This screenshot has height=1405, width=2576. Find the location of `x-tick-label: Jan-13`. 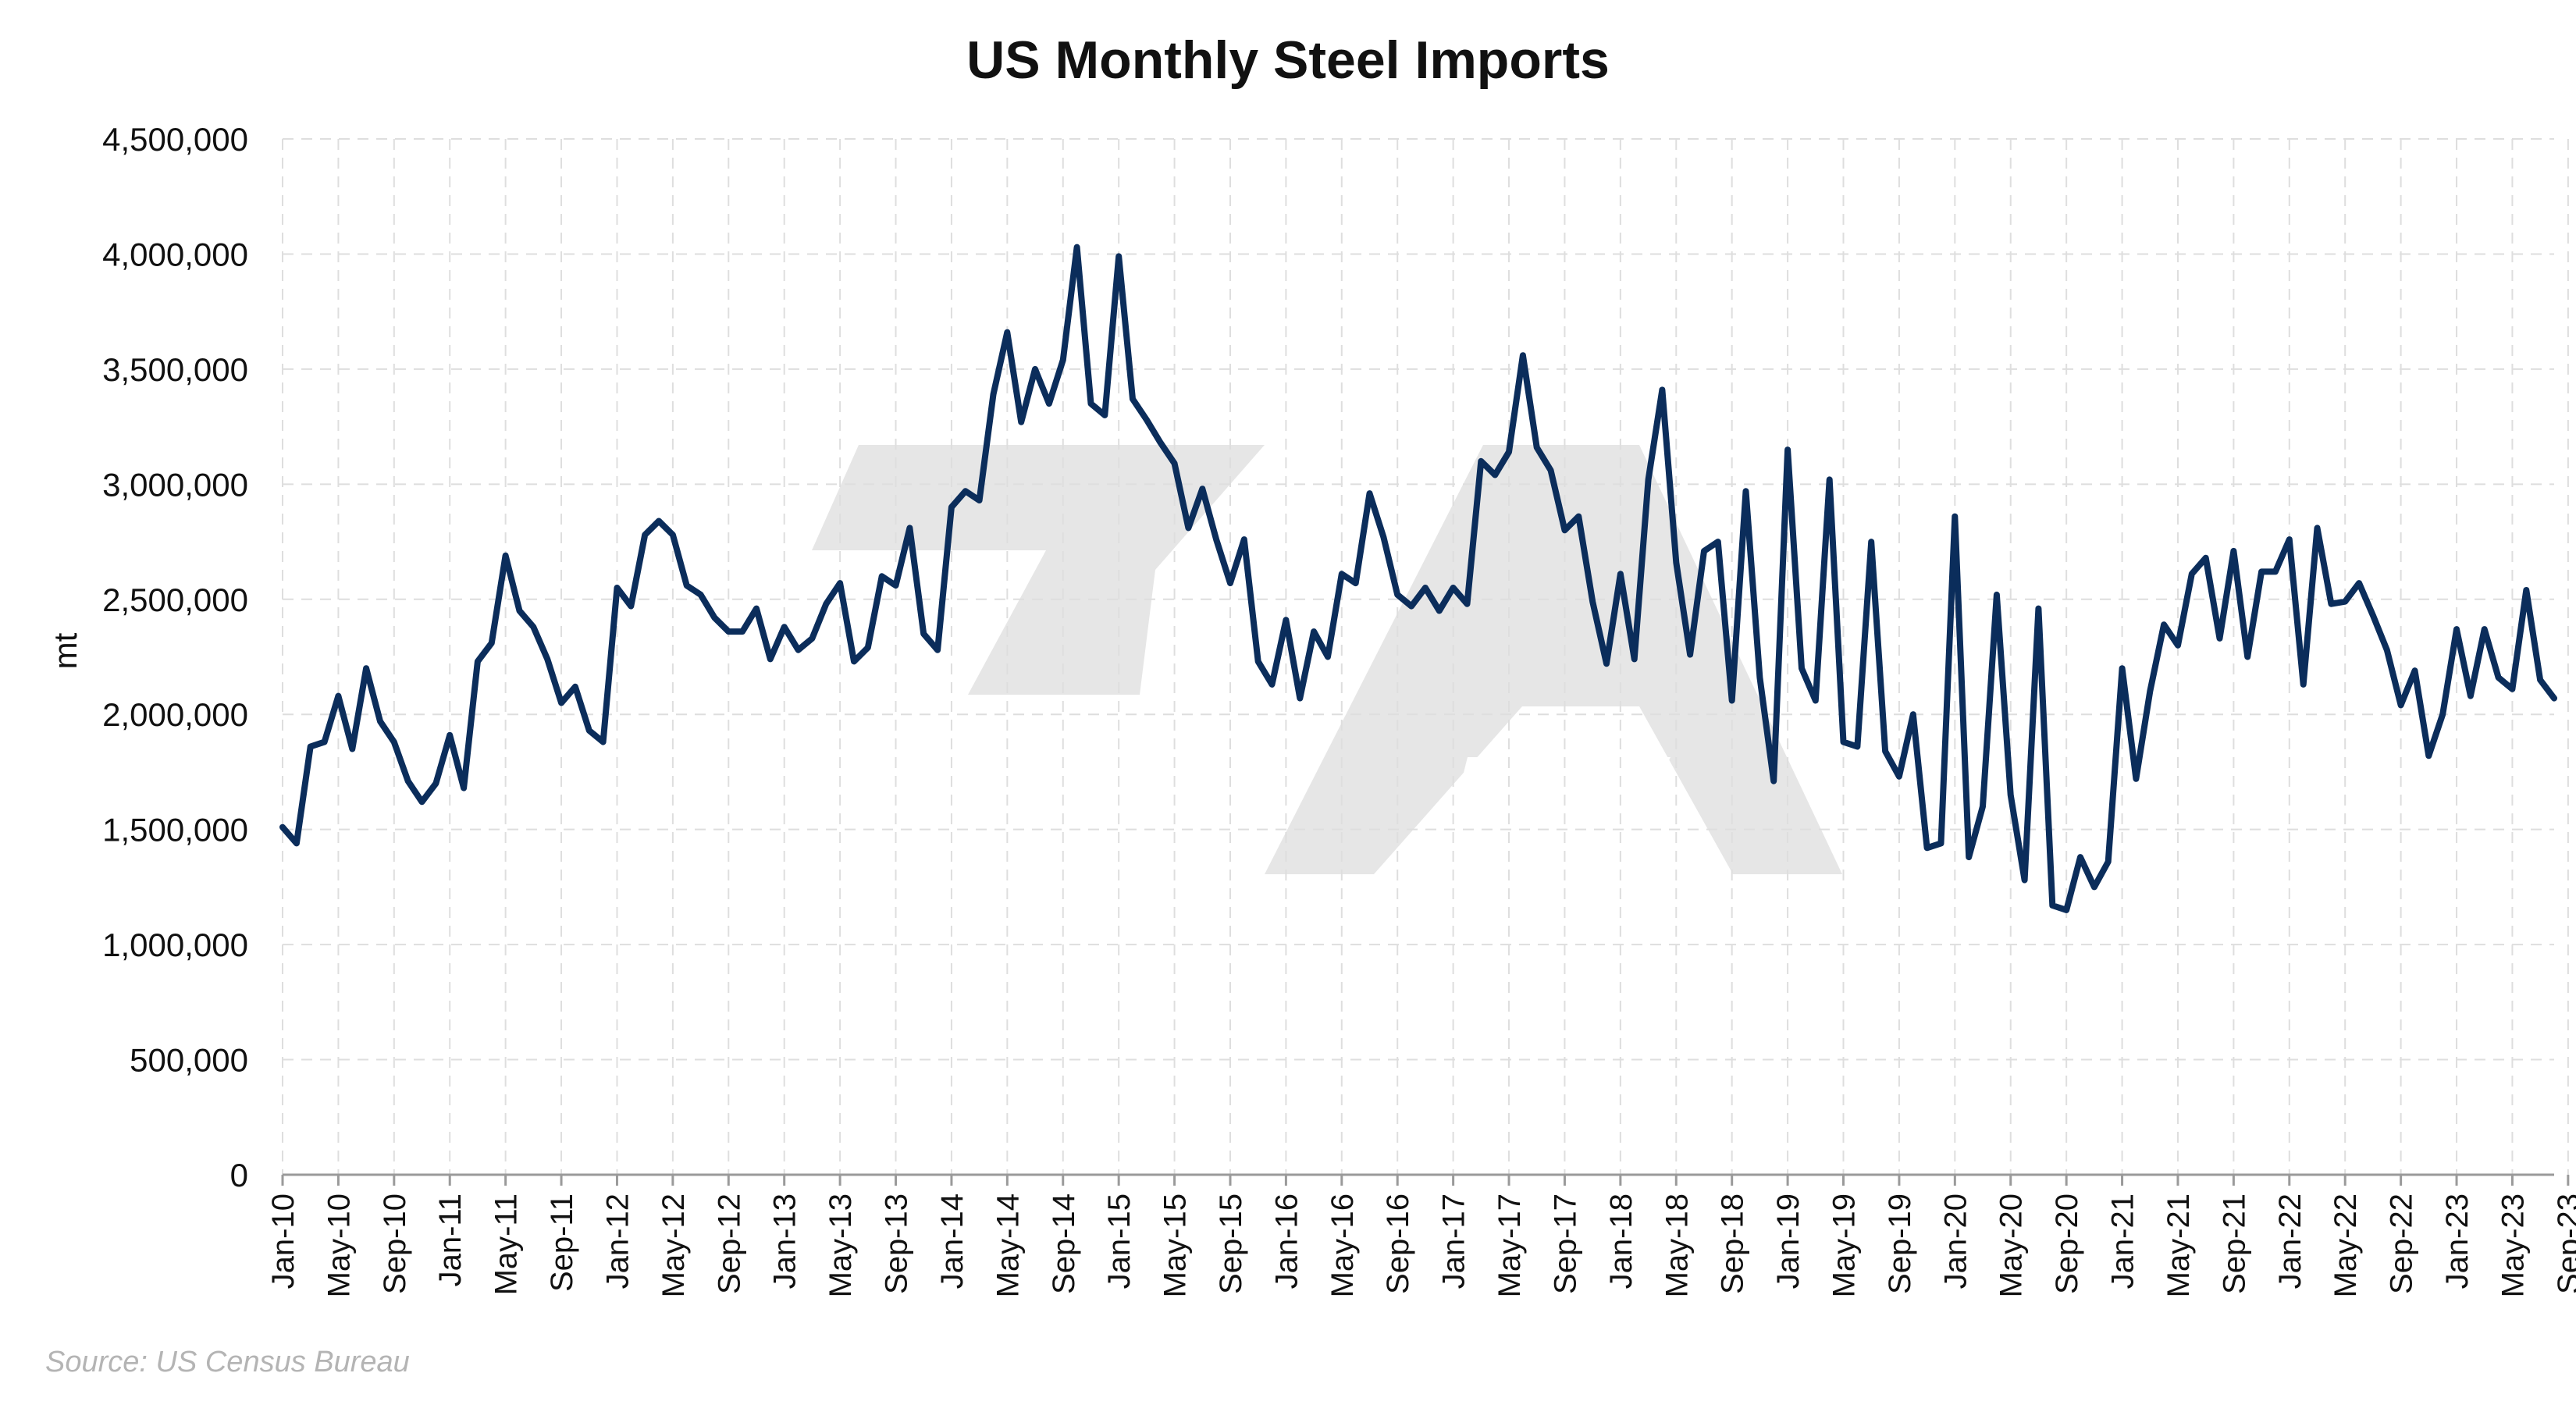

x-tick-label: Jan-13 is located at coordinates (785, 1241).